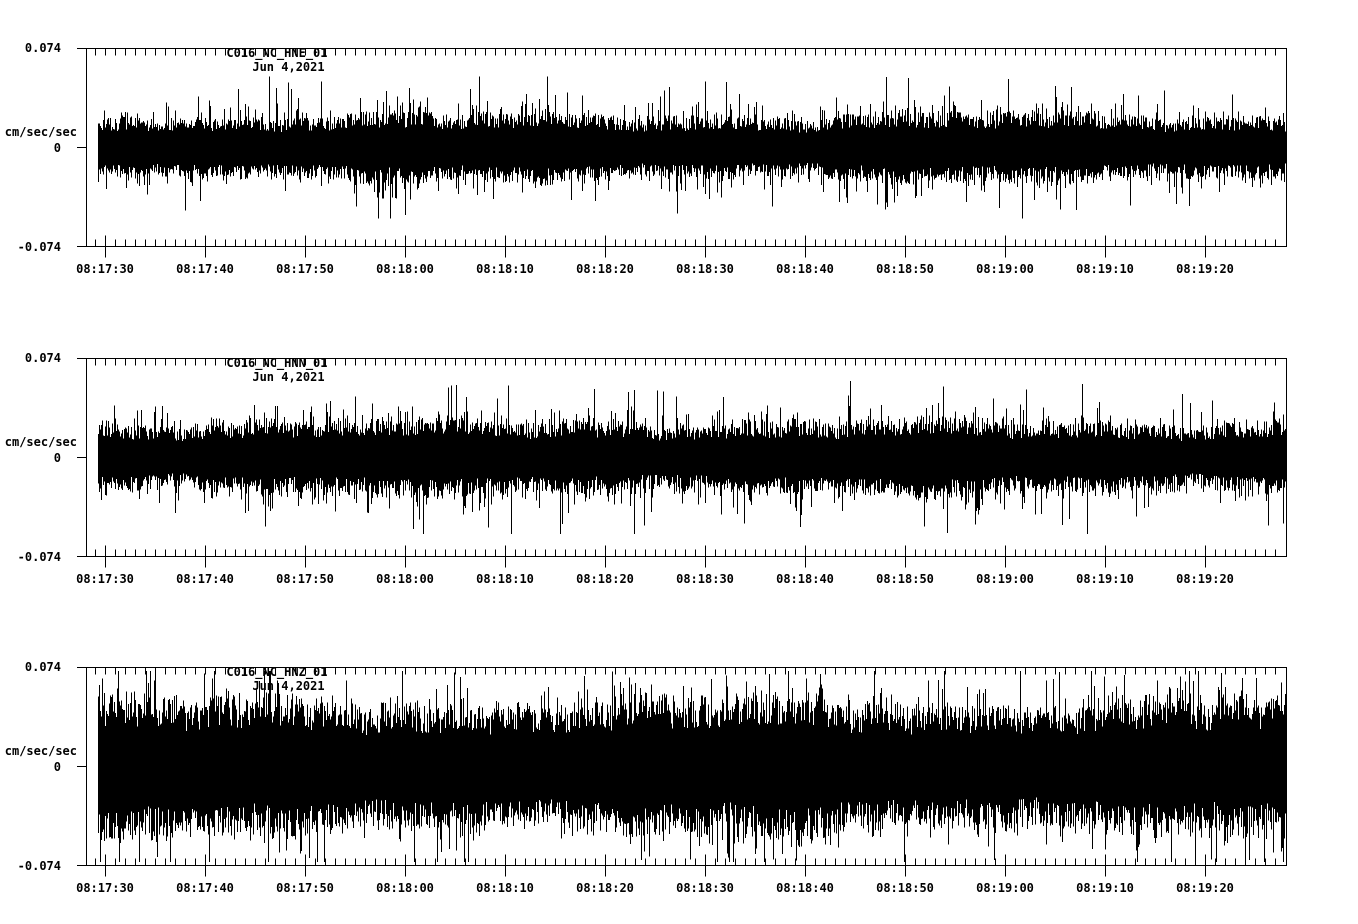 The image size is (1358, 924). I want to click on panel-station-title: C016_NC_HNE_01, so click(277, 53).